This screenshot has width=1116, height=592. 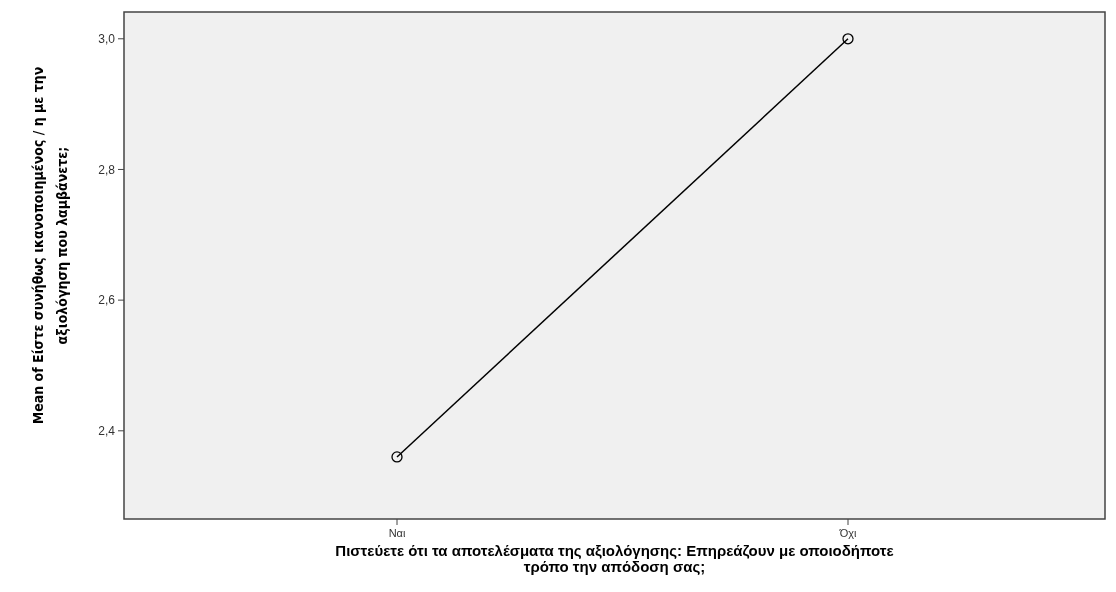 What do you see at coordinates (847, 533) in the screenshot?
I see `x-tick-label: Όχι` at bounding box center [847, 533].